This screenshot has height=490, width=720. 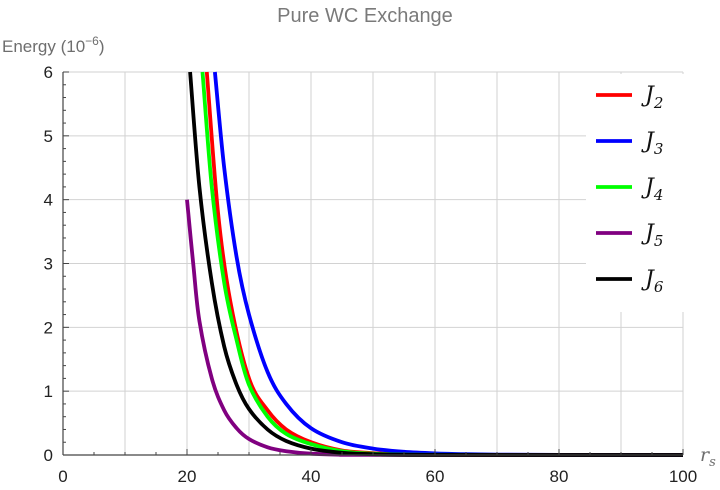 What do you see at coordinates (712, 462) in the screenshot?
I see `x-axis-label-sub: s` at bounding box center [712, 462].